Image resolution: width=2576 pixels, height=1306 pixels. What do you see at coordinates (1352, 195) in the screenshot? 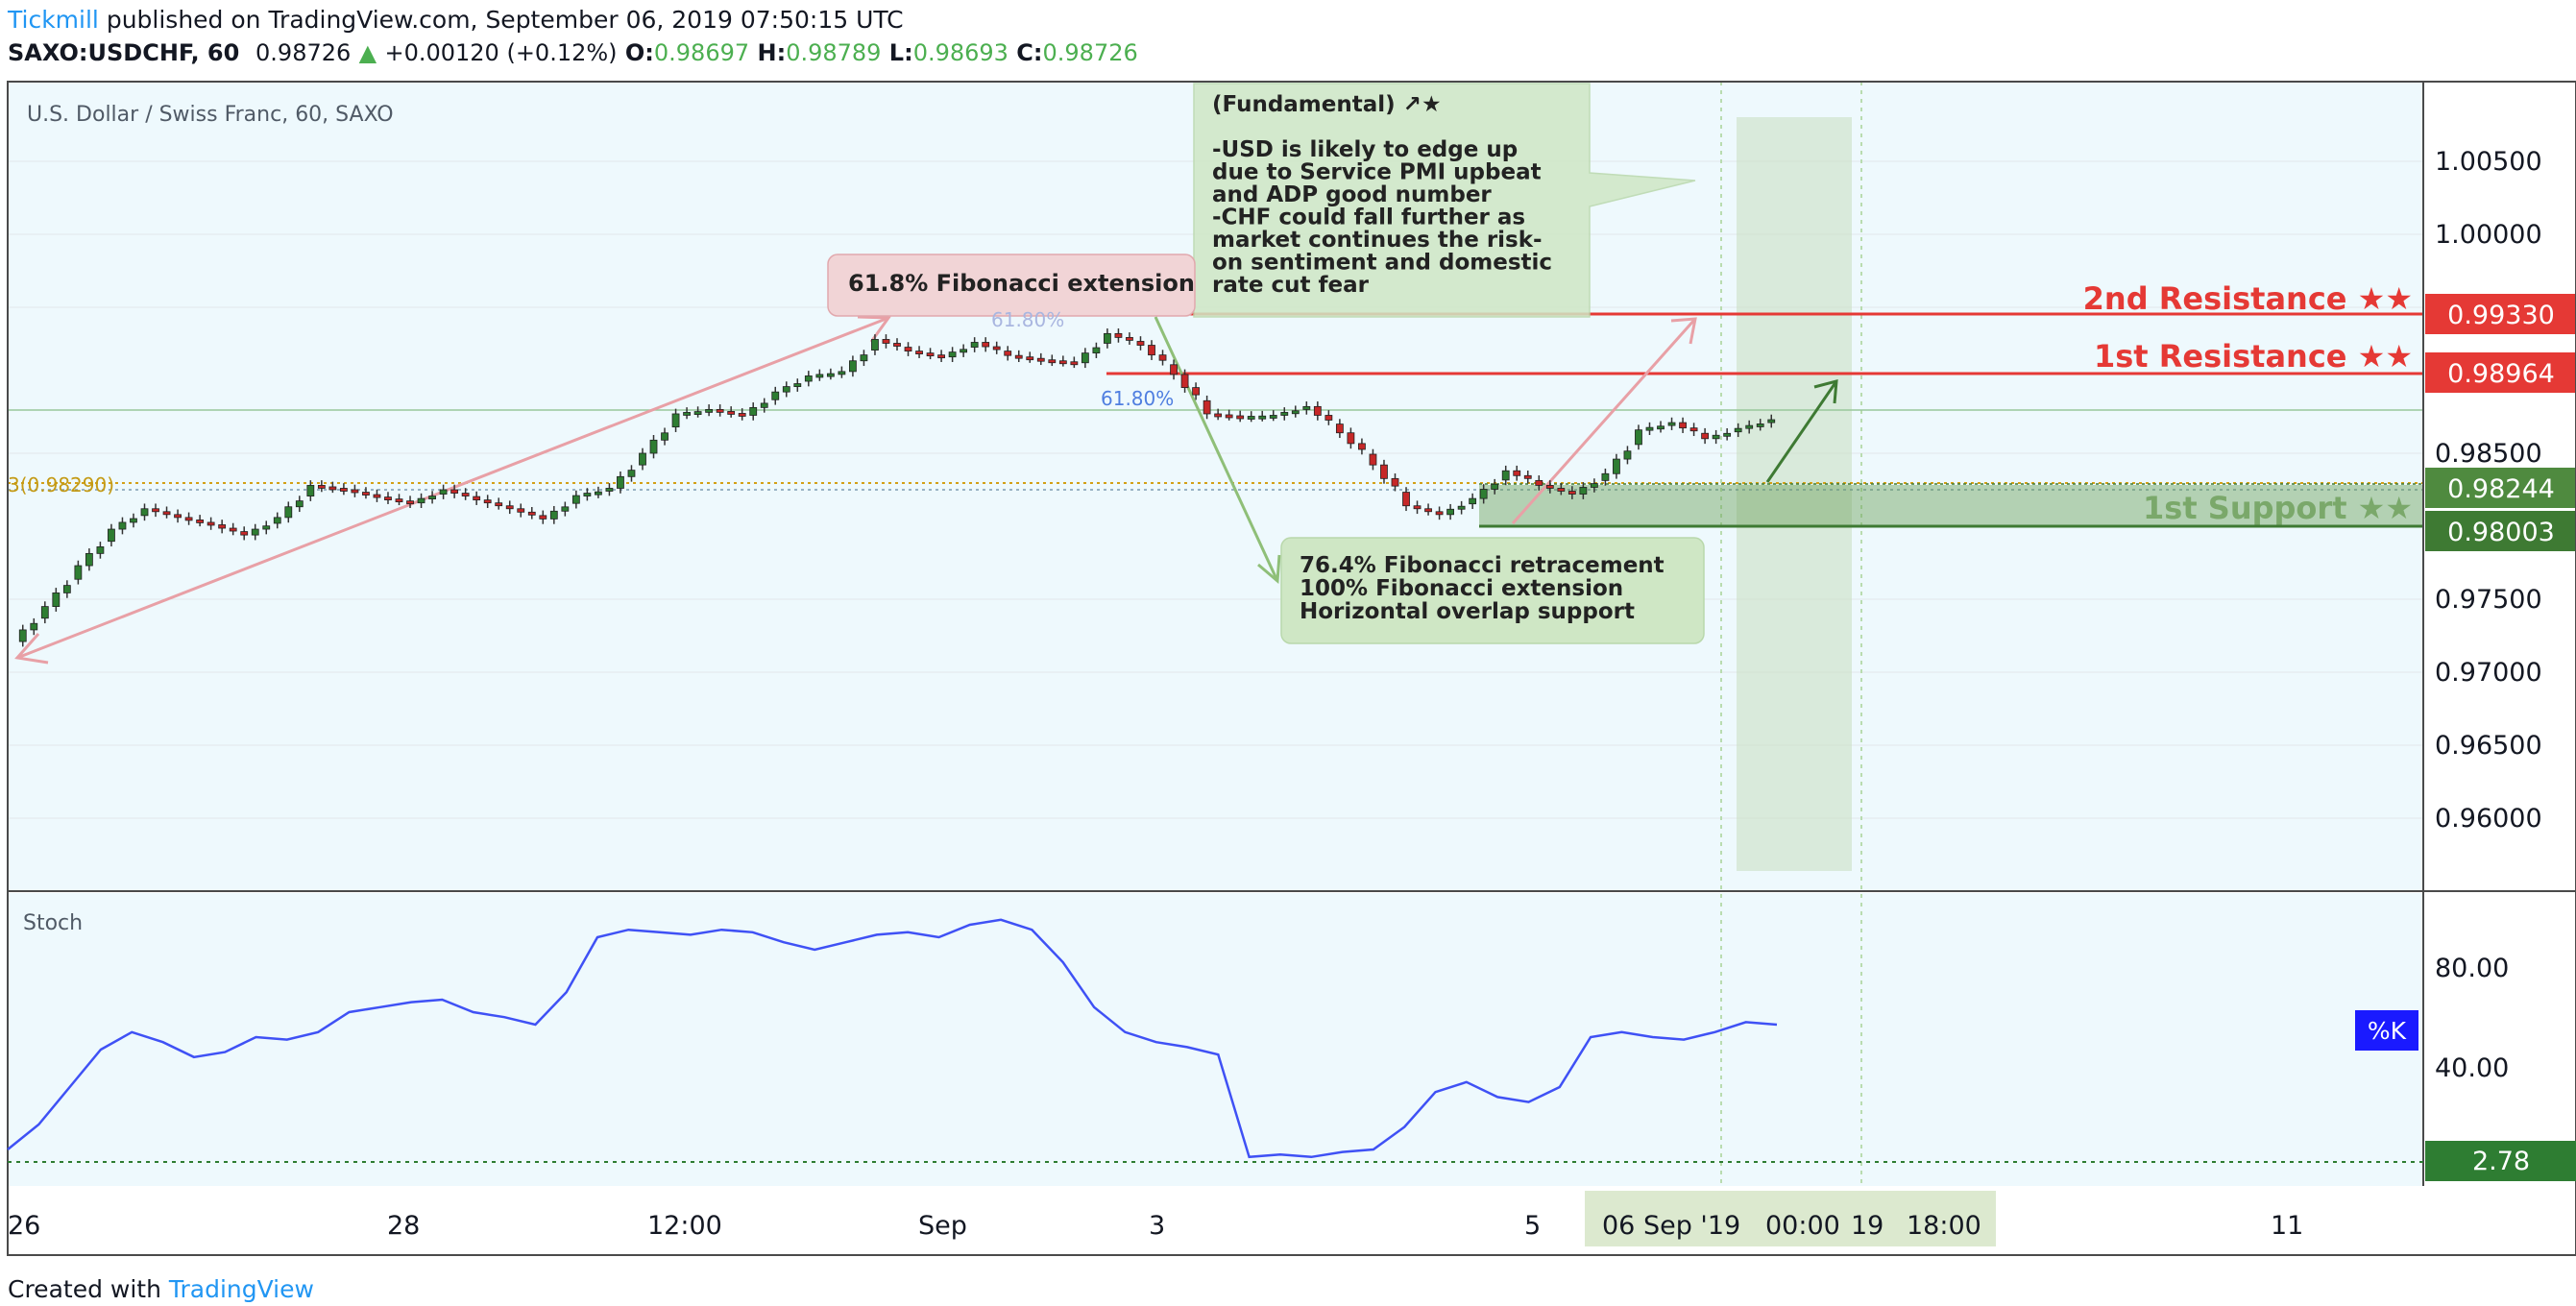
I see `callout-line: and ADP good number` at bounding box center [1352, 195].